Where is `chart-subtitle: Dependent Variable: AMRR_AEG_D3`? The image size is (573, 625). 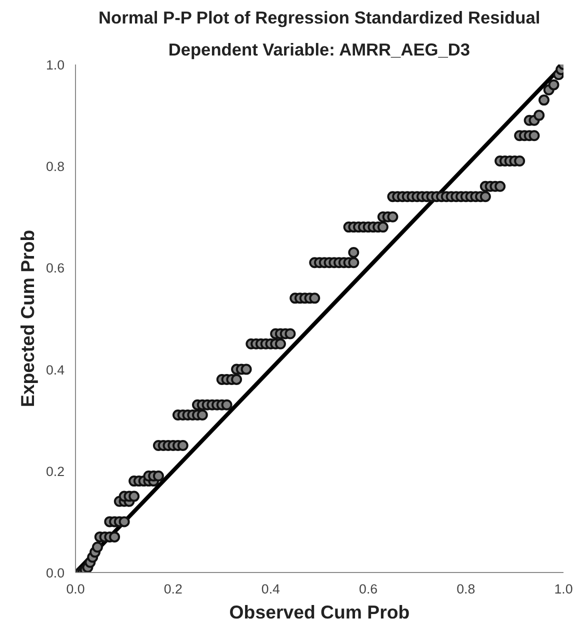 chart-subtitle: Dependent Variable: AMRR_AEG_D3 is located at coordinates (319, 50).